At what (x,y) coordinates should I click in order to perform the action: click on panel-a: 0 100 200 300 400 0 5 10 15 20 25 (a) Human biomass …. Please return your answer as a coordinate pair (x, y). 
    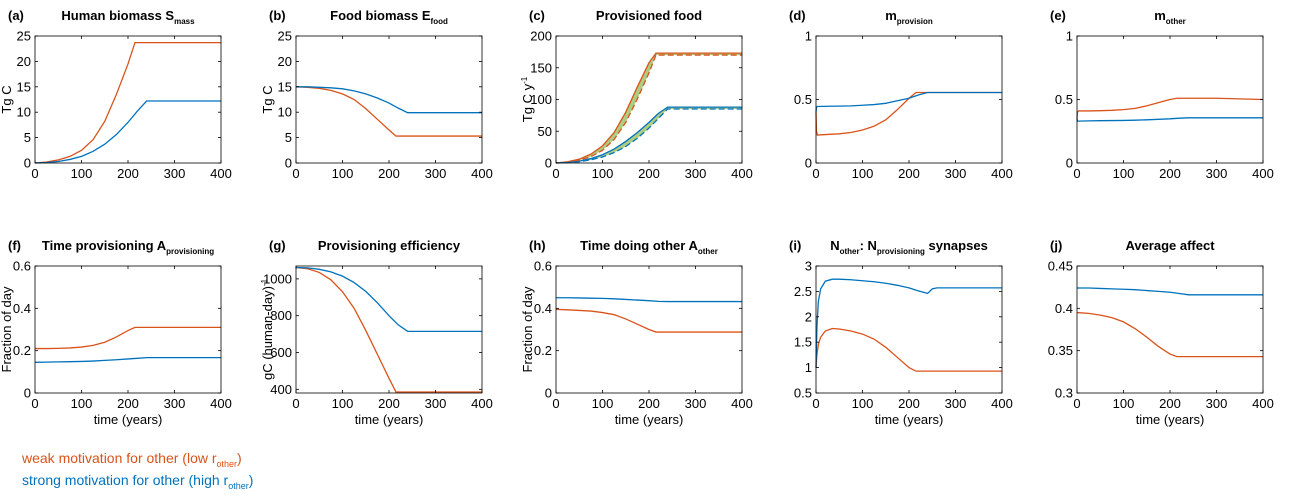
    Looking at the image, I should click on (116, 94).